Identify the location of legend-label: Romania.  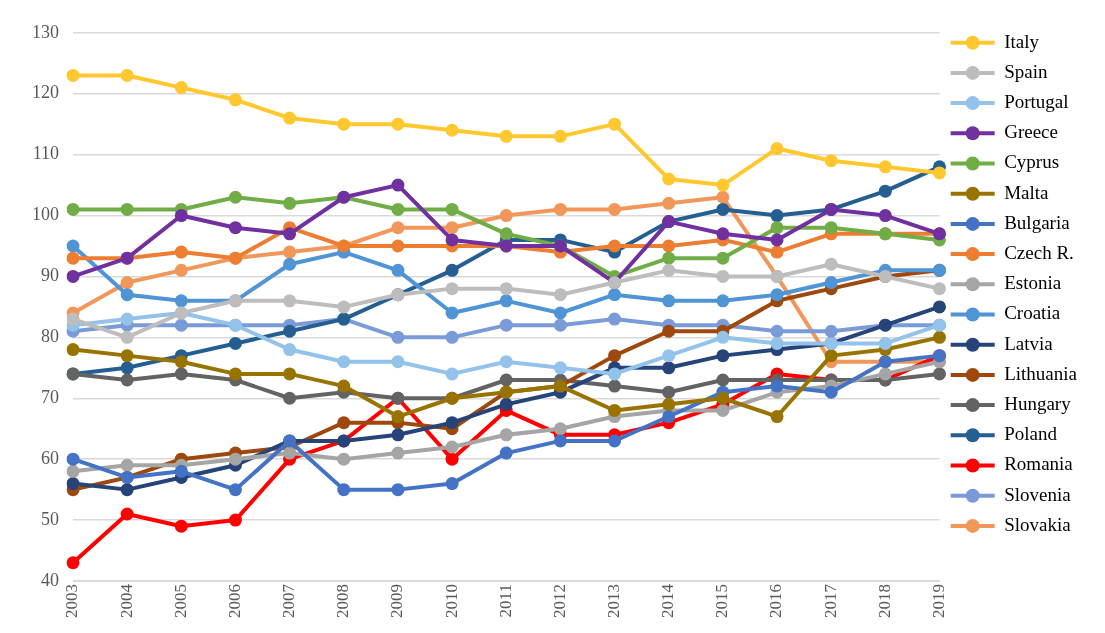
(1039, 464).